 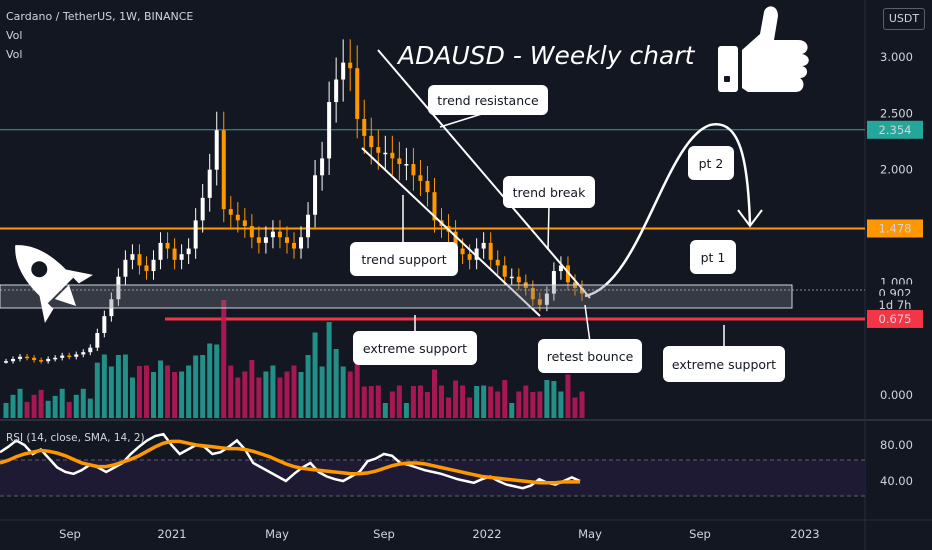 I want to click on symbol-title: Cardano / TetherUS, 1W, BINANCE, so click(x=100, y=16).